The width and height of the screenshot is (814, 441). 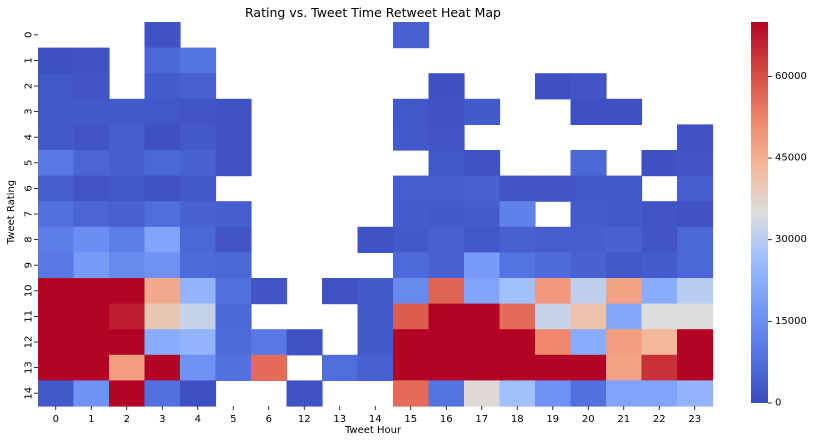 What do you see at coordinates (269, 419) in the screenshot?
I see `x-tick-label: 6` at bounding box center [269, 419].